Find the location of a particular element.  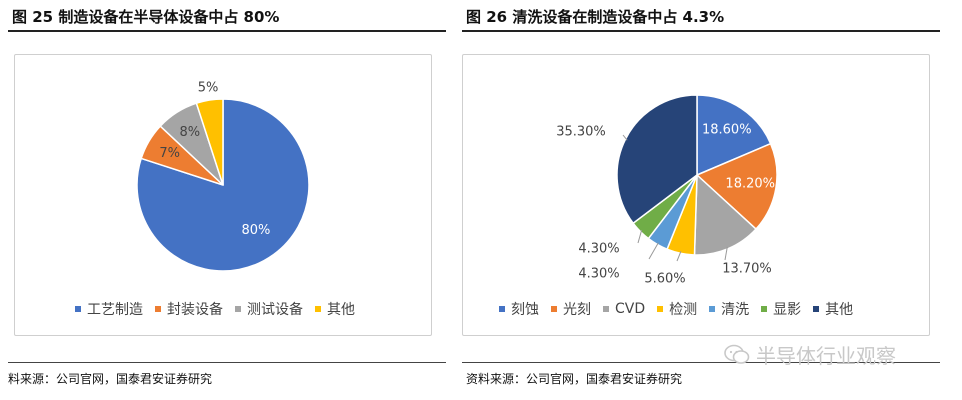

source-rule-right is located at coordinates (701, 362).